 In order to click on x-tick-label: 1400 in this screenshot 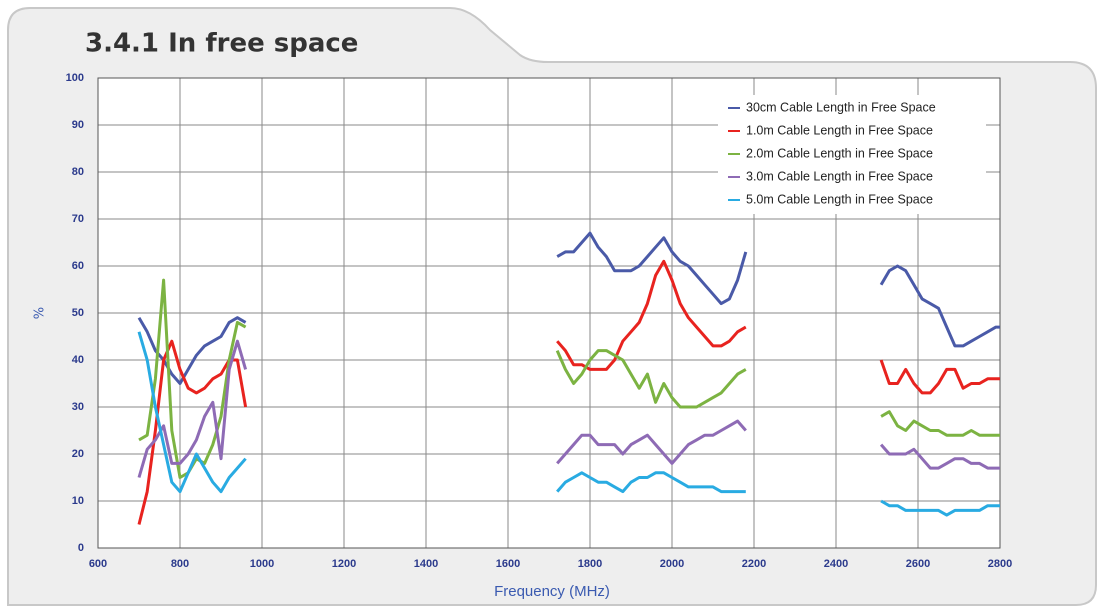, I will do `click(426, 564)`.